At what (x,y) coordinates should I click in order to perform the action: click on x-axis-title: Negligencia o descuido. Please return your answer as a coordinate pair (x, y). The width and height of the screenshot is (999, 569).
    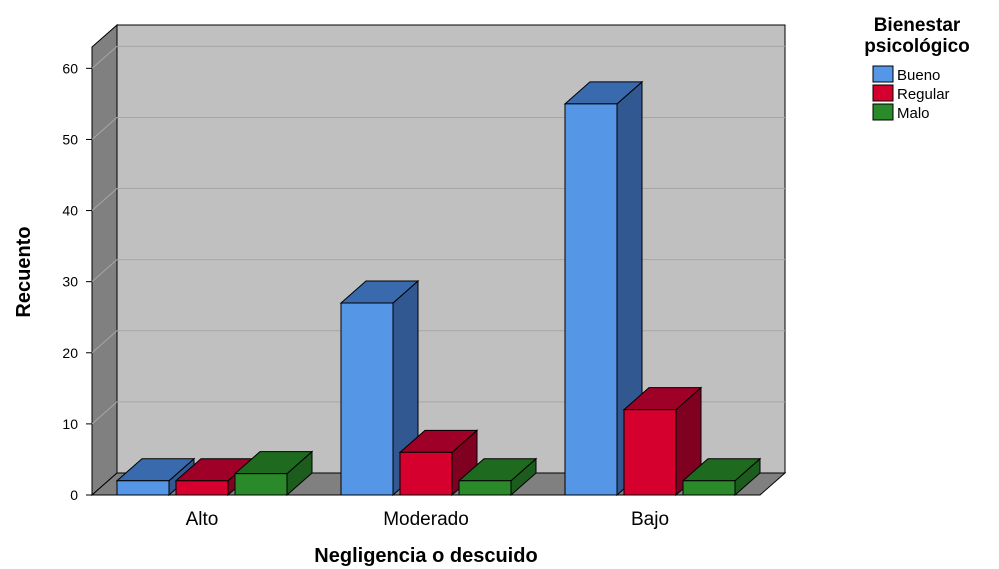
    Looking at the image, I should click on (425, 556).